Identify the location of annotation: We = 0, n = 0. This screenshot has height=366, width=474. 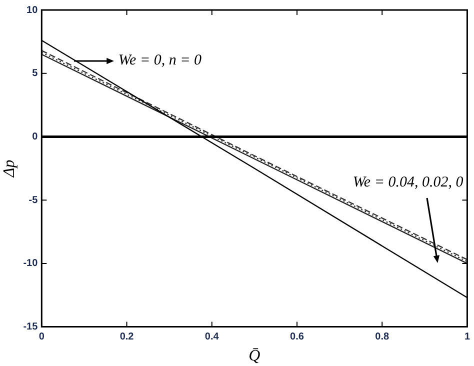
(160, 60).